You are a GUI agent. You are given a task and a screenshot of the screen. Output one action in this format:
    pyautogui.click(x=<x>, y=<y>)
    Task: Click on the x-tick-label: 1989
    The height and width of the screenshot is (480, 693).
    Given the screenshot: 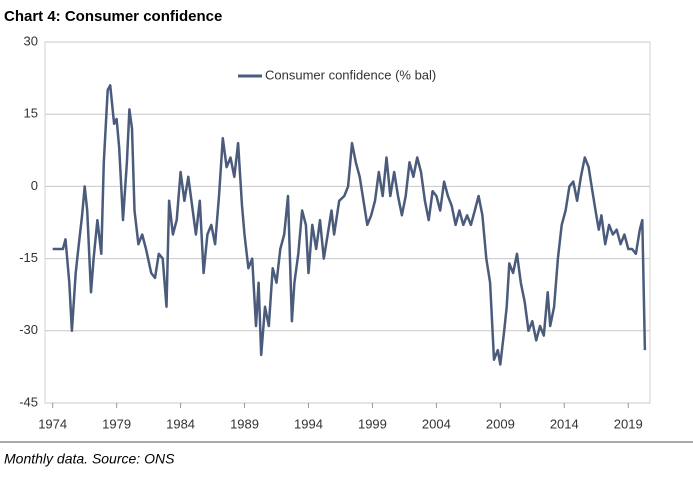 What is the action you would take?
    pyautogui.click(x=244, y=423)
    